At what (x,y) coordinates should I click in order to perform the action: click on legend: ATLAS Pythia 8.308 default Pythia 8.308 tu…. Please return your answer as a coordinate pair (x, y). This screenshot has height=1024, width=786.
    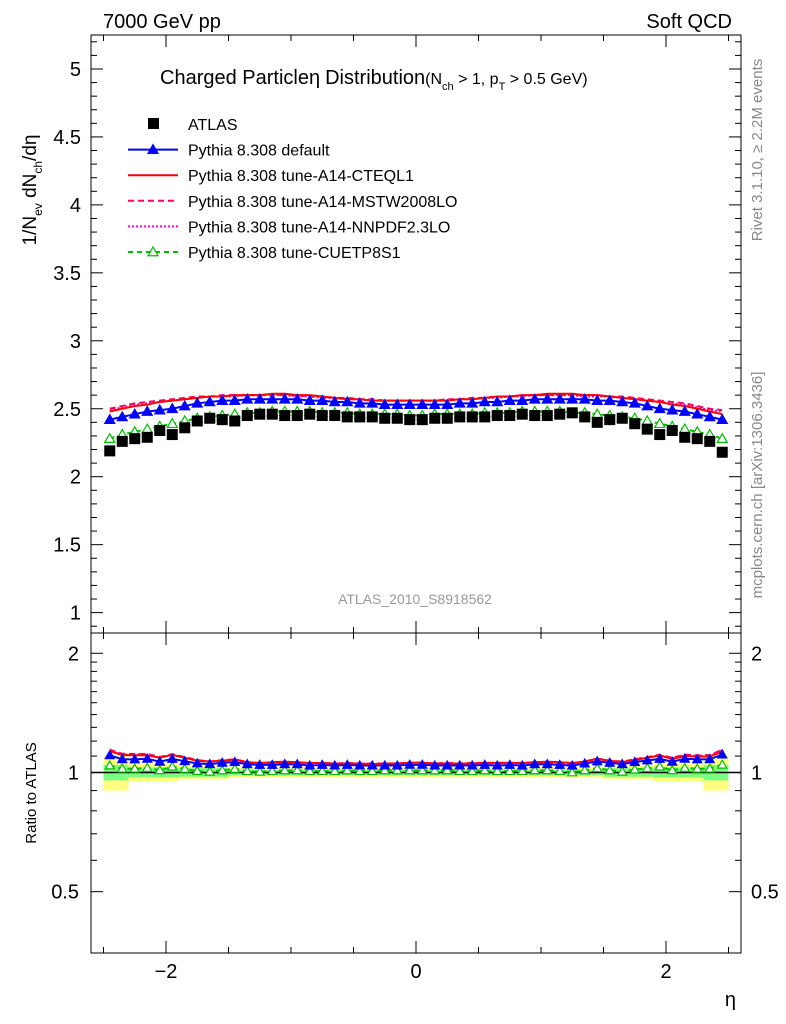
    Looking at the image, I should click on (292, 189).